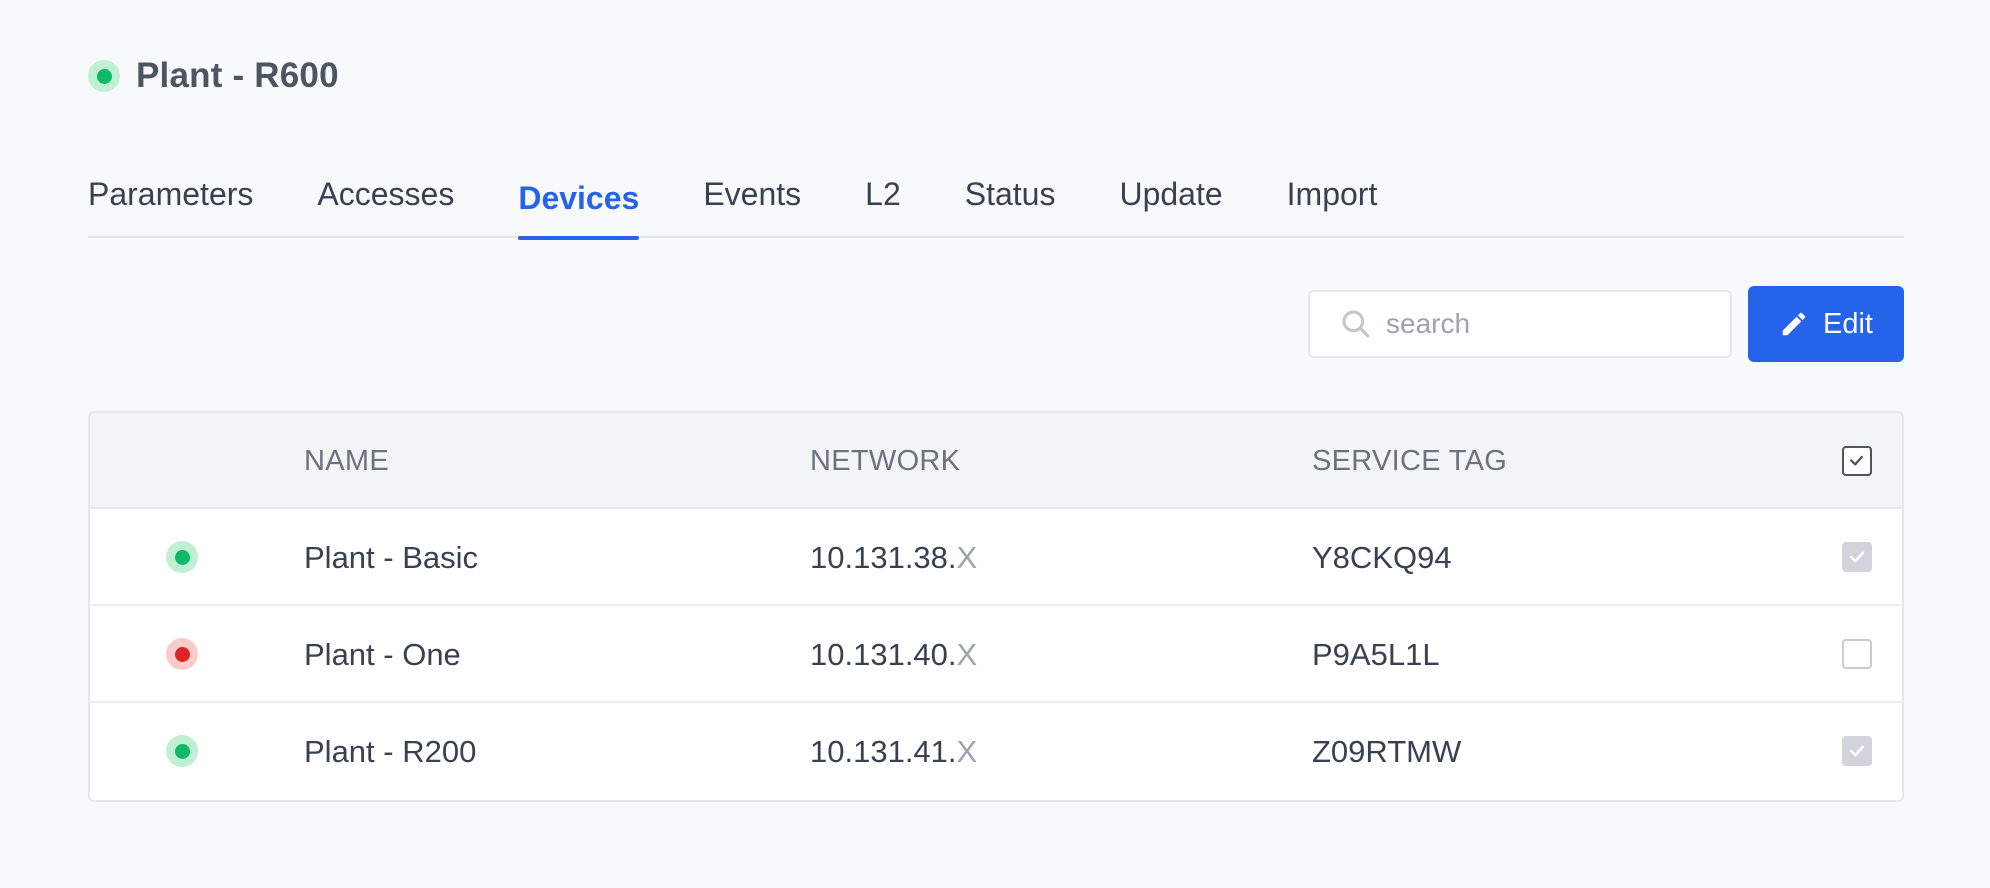 The width and height of the screenshot is (1990, 888). Describe the element at coordinates (182, 654) in the screenshot. I see `status-dot-offline` at that location.